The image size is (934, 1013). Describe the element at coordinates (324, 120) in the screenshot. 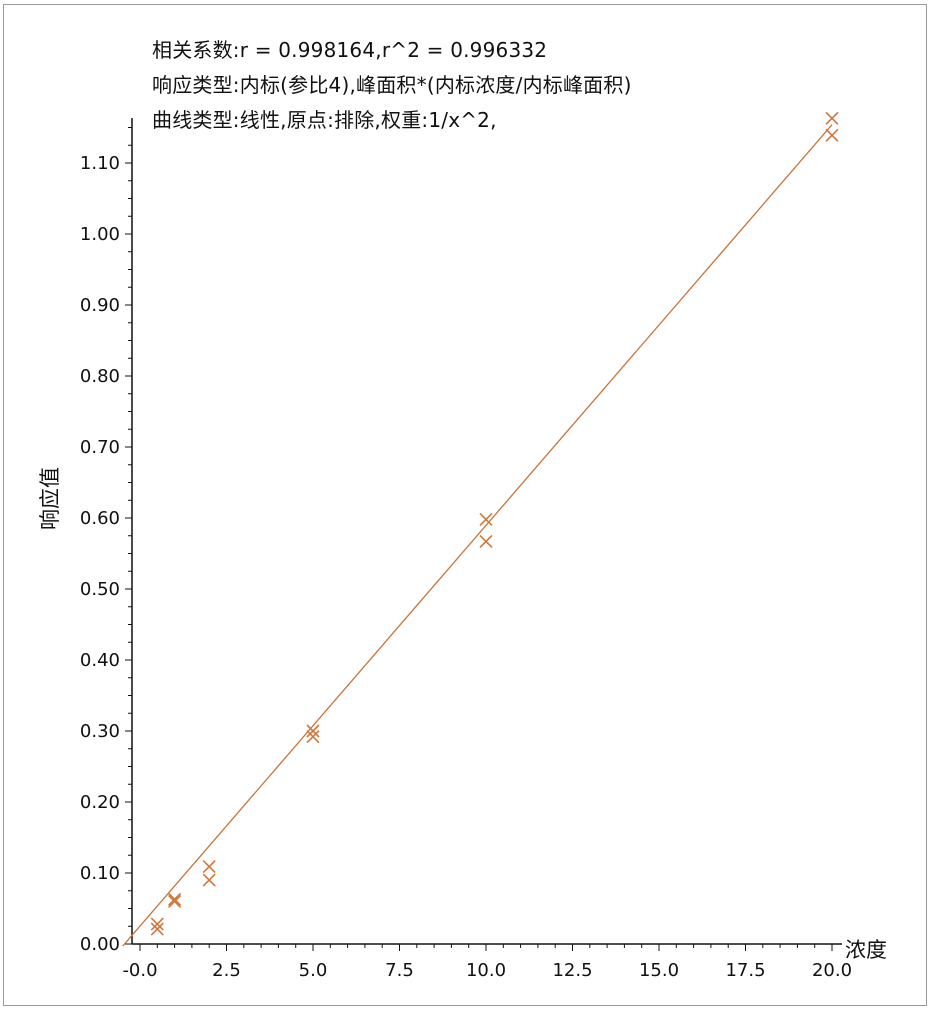

I see `curve-type-text: 曲线类型:线性,原点:排除,权重:1/x^2,` at that location.